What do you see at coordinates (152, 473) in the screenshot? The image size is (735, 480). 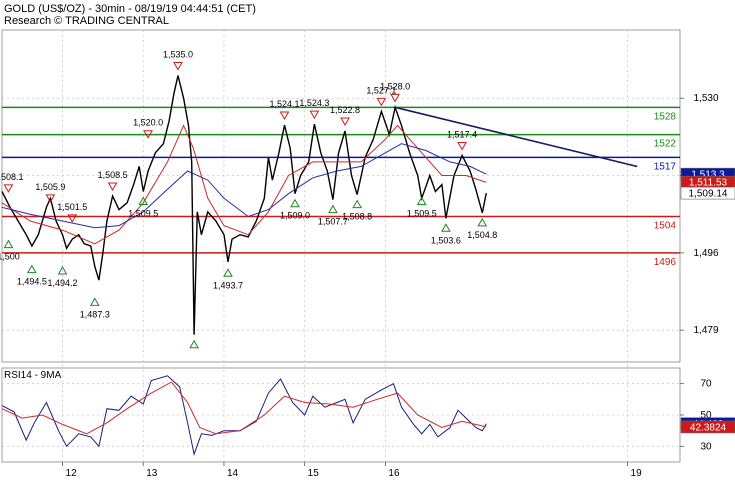 I see `x-tick-label: 13` at bounding box center [152, 473].